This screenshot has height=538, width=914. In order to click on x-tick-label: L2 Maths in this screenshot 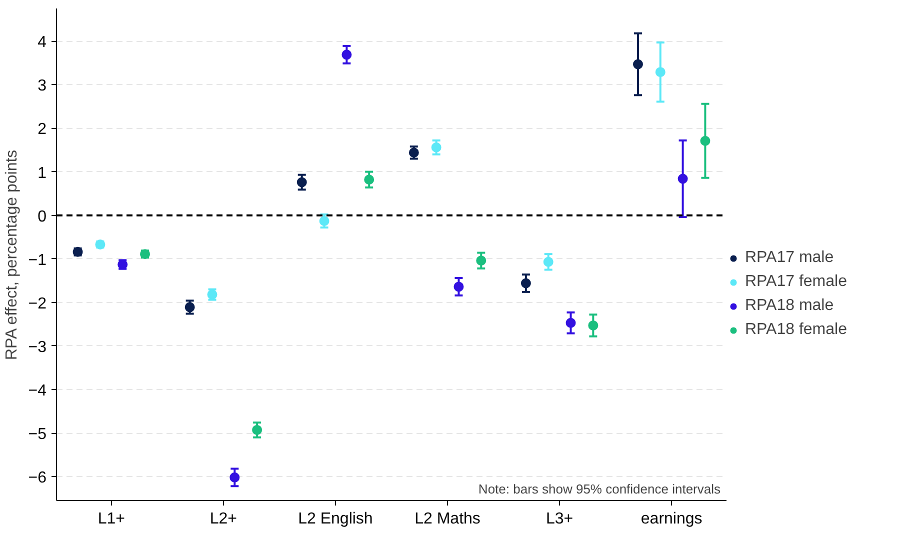, I will do `click(447, 519)`.